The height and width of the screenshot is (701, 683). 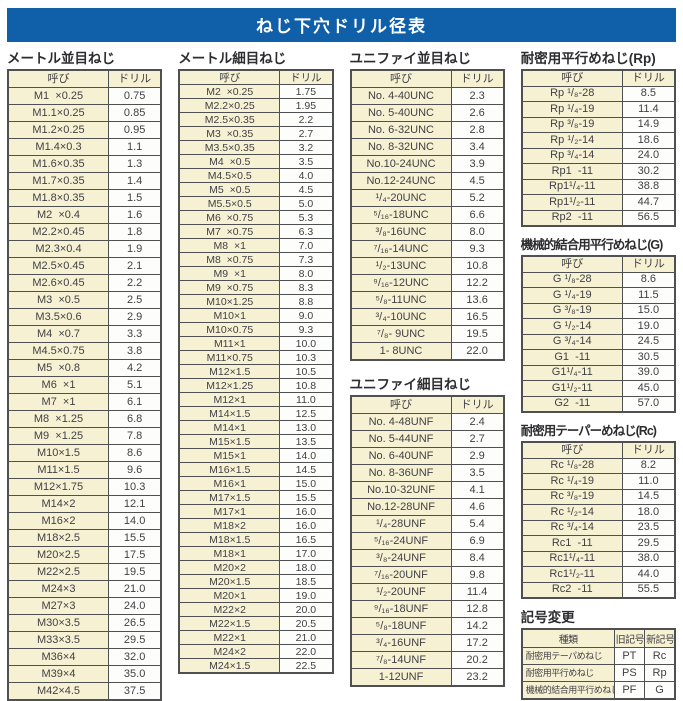 I want to click on thread-size-cell: Rp ³/₄-14, so click(x=572, y=155).